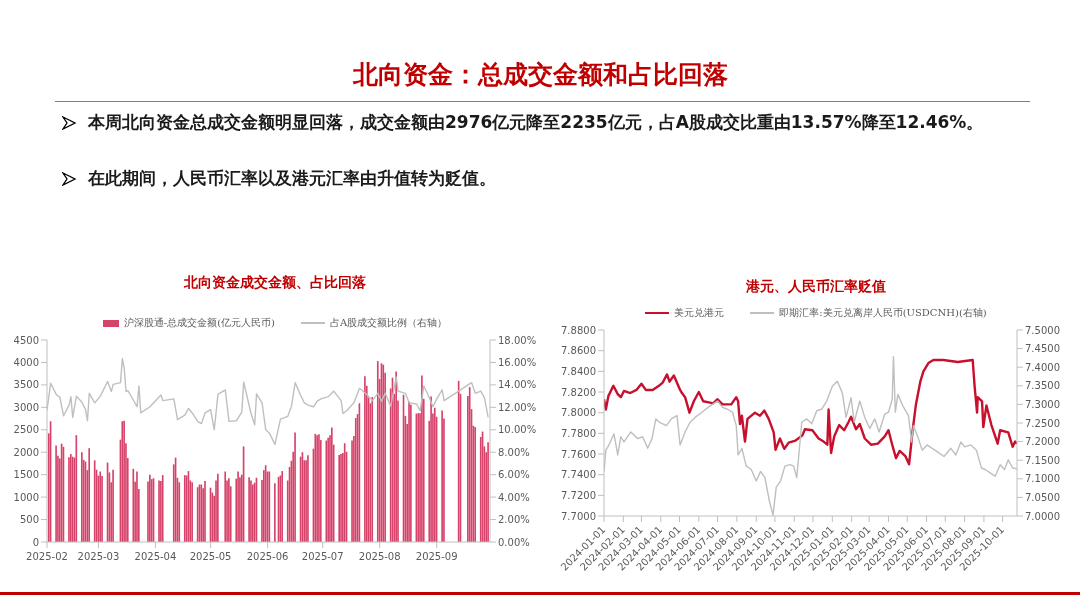 The height and width of the screenshot is (608, 1080). What do you see at coordinates (292, 178) in the screenshot?
I see `text: 在此期间，人民币汇率以及港元汇率由升值转为贬值。` at bounding box center [292, 178].